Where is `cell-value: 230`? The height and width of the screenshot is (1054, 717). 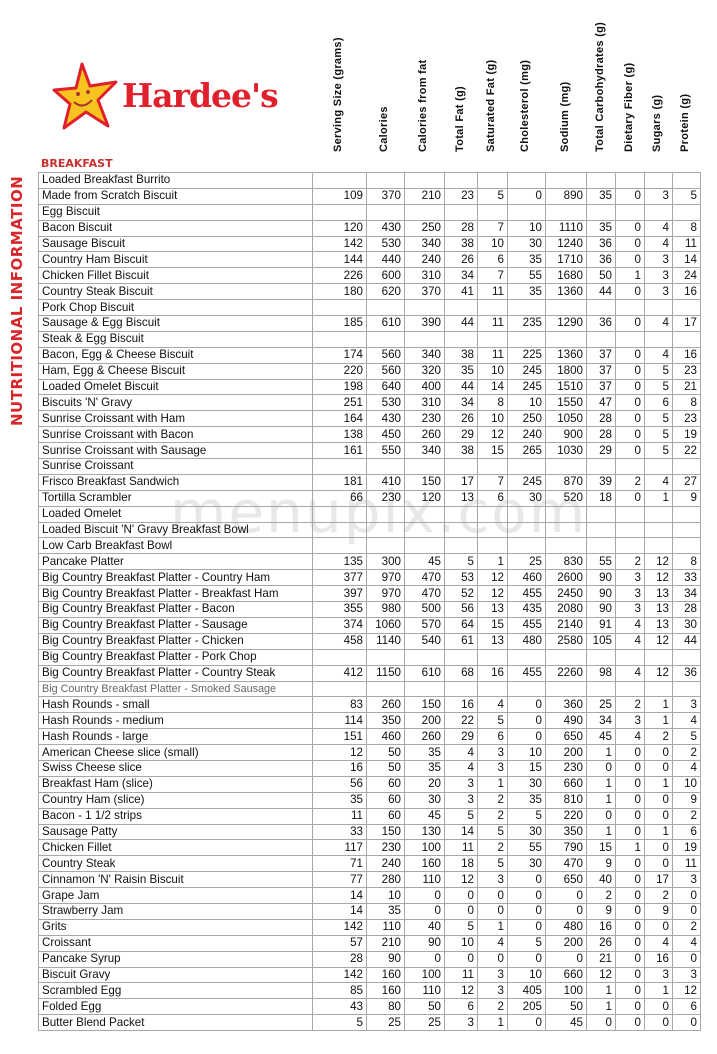 cell-value: 230 is located at coordinates (424, 419).